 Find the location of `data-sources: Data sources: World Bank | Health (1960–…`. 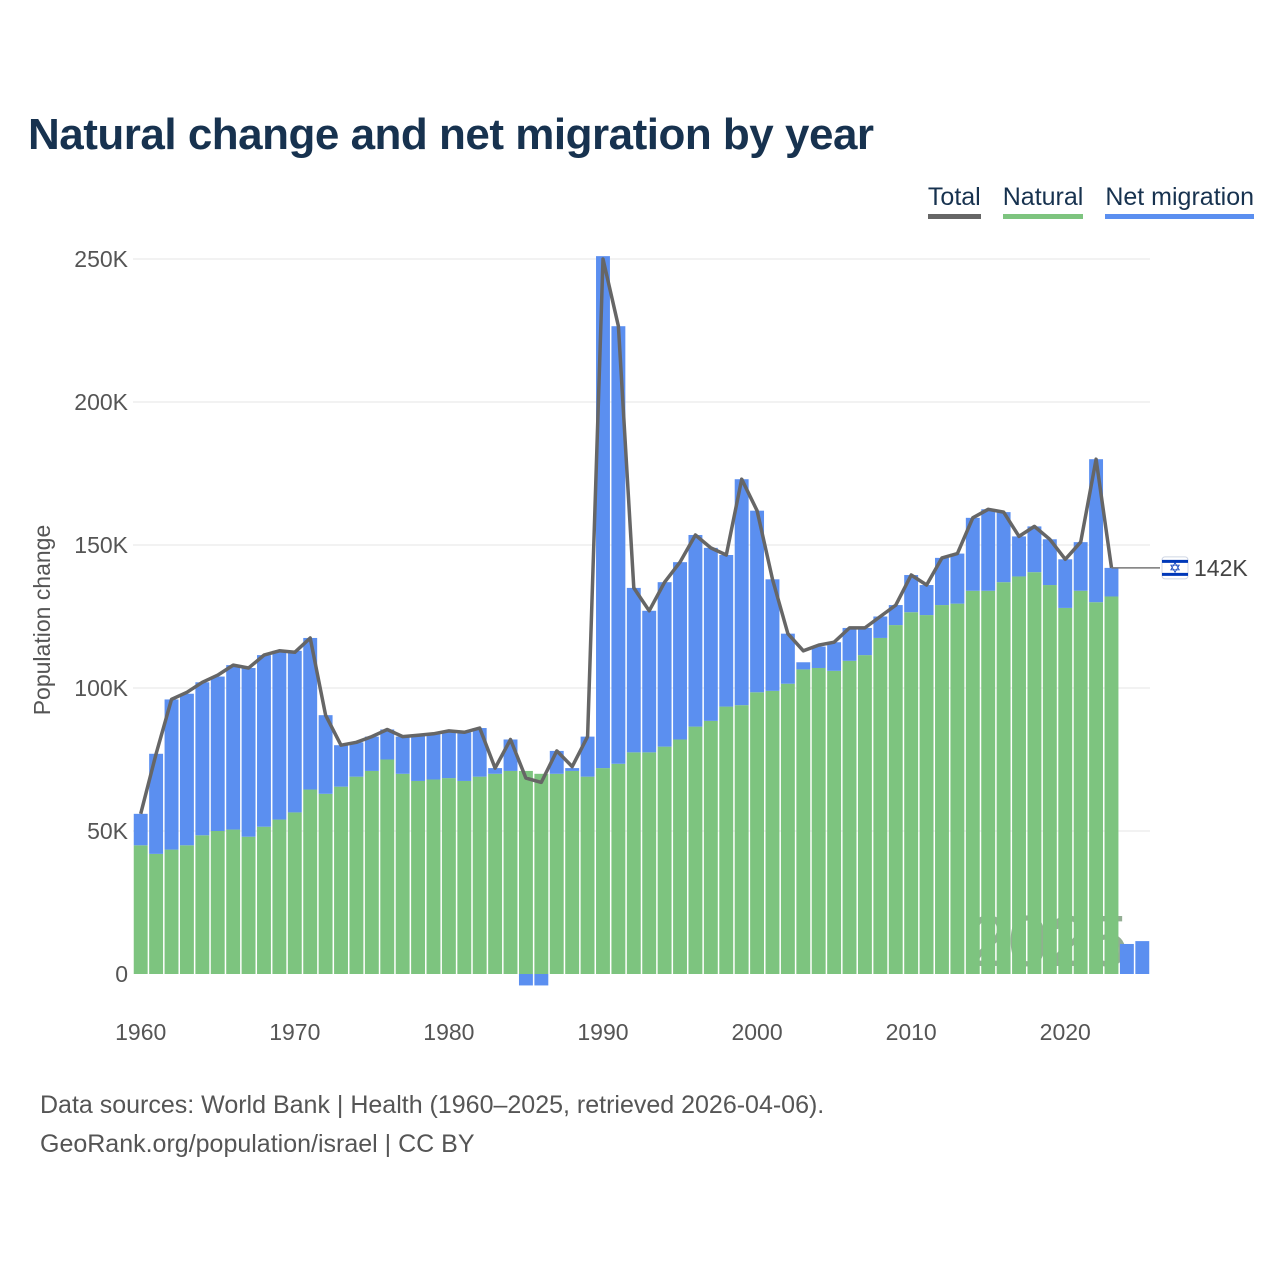

data-sources: Data sources: World Bank | Health (1960–… is located at coordinates (432, 1105).